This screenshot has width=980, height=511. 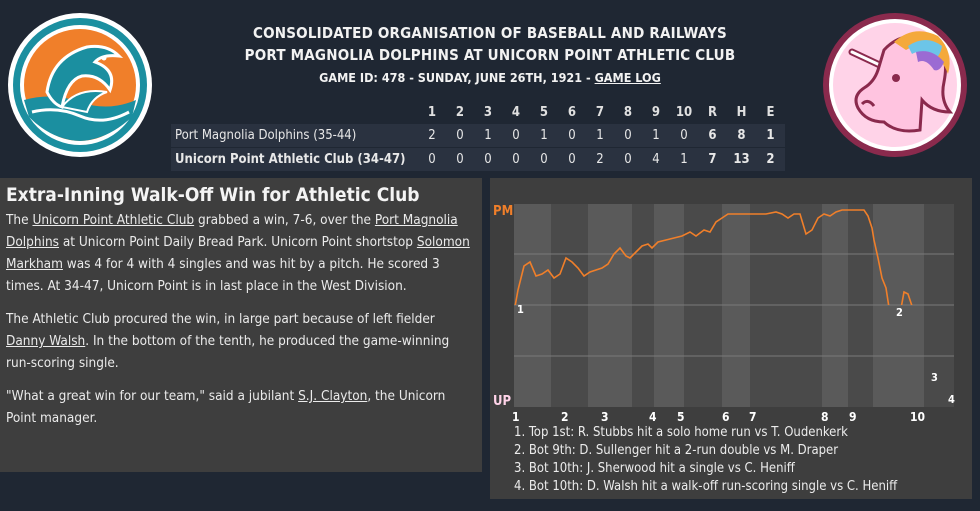 What do you see at coordinates (19, 220) in the screenshot?
I see `story-text: The` at bounding box center [19, 220].